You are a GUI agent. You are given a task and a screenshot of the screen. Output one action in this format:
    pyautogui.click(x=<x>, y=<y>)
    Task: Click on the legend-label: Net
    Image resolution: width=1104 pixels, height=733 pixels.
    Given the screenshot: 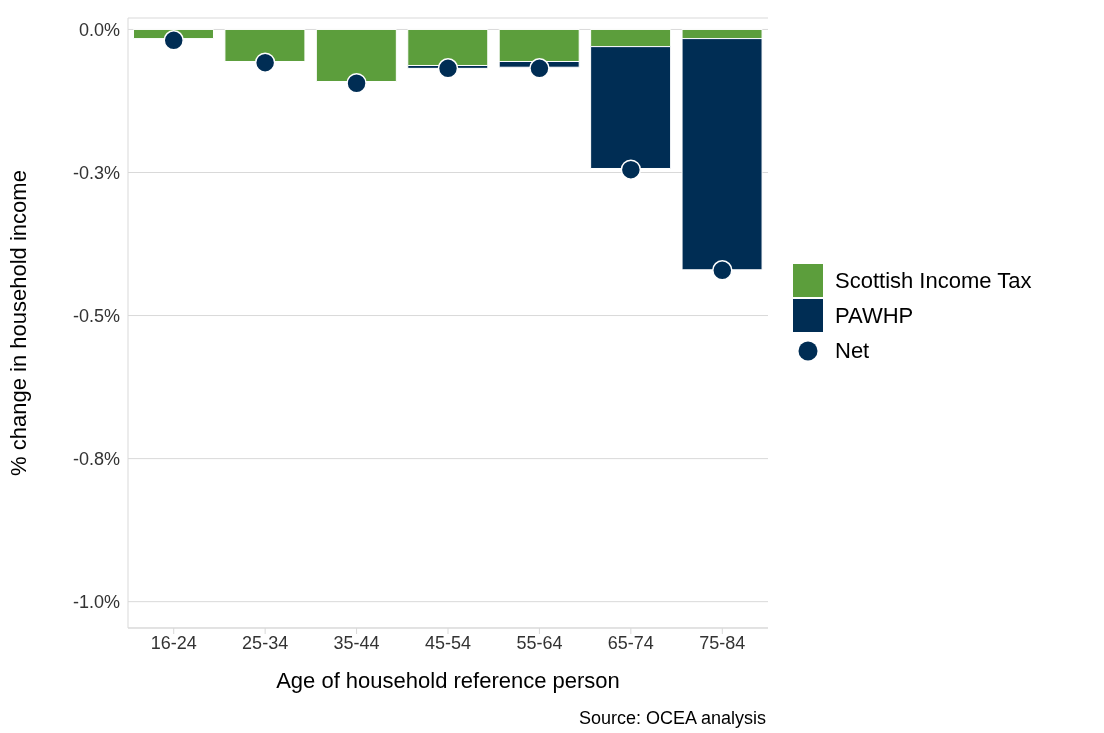 What is the action you would take?
    pyautogui.click(x=852, y=350)
    